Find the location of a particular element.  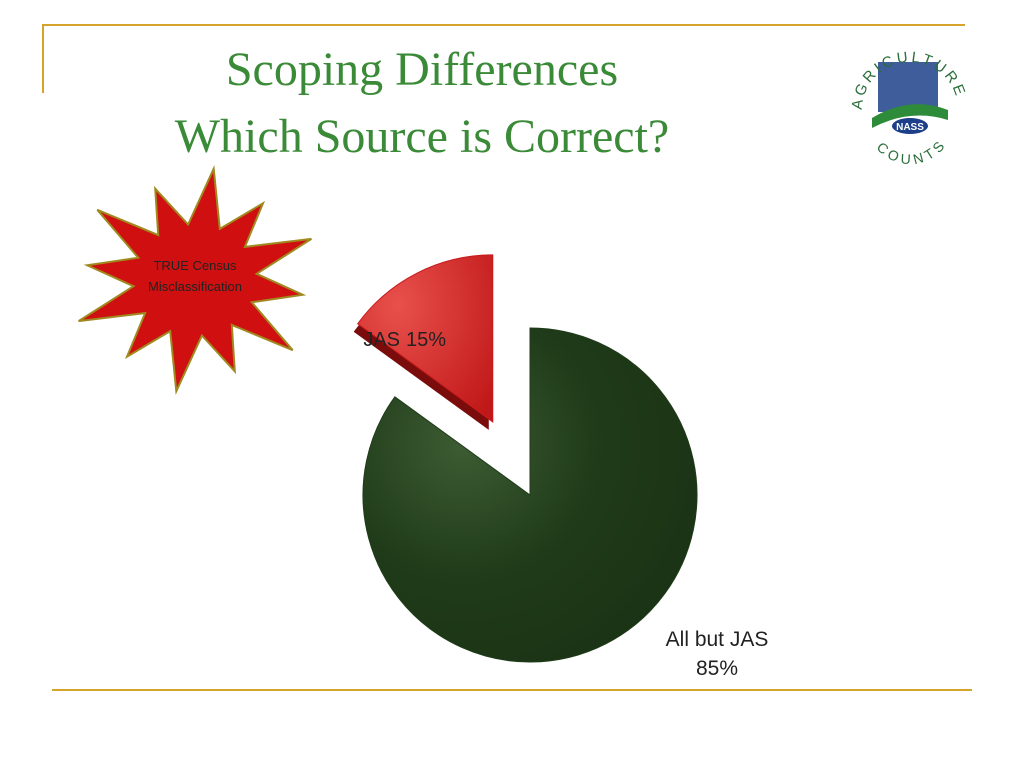

annotation: Misclassification is located at coordinates (195, 286).